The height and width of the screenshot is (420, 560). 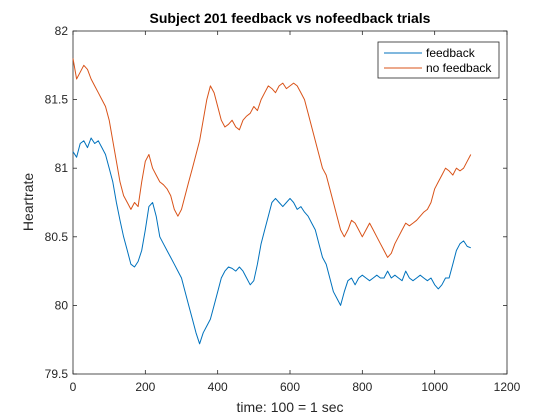 What do you see at coordinates (289, 407) in the screenshot?
I see `x-axis-label: time: 100 = 1 sec` at bounding box center [289, 407].